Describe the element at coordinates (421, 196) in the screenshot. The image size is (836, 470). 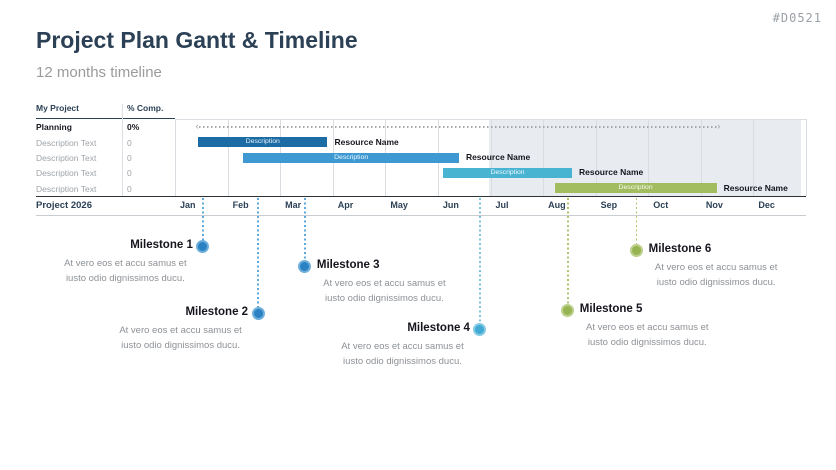
I see `timeline-separator-line` at that location.